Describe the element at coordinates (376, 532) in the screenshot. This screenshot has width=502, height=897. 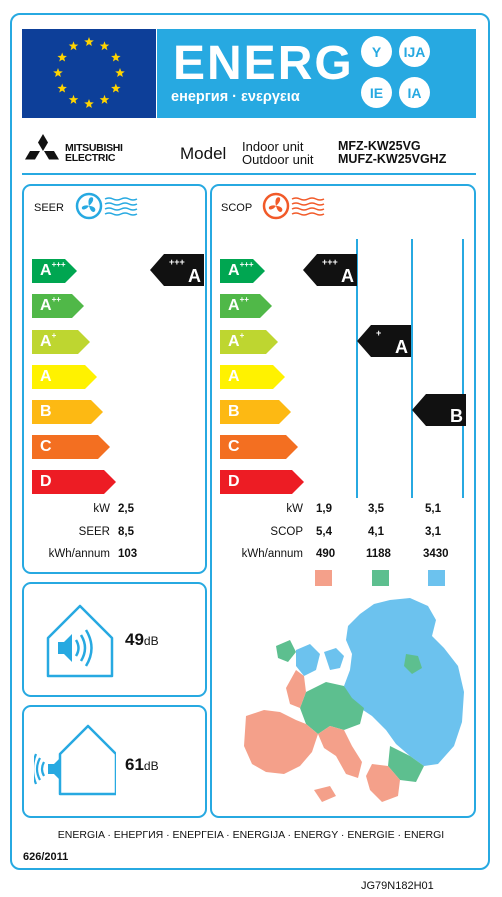
I see `average-scop-value: 4,1` at that location.